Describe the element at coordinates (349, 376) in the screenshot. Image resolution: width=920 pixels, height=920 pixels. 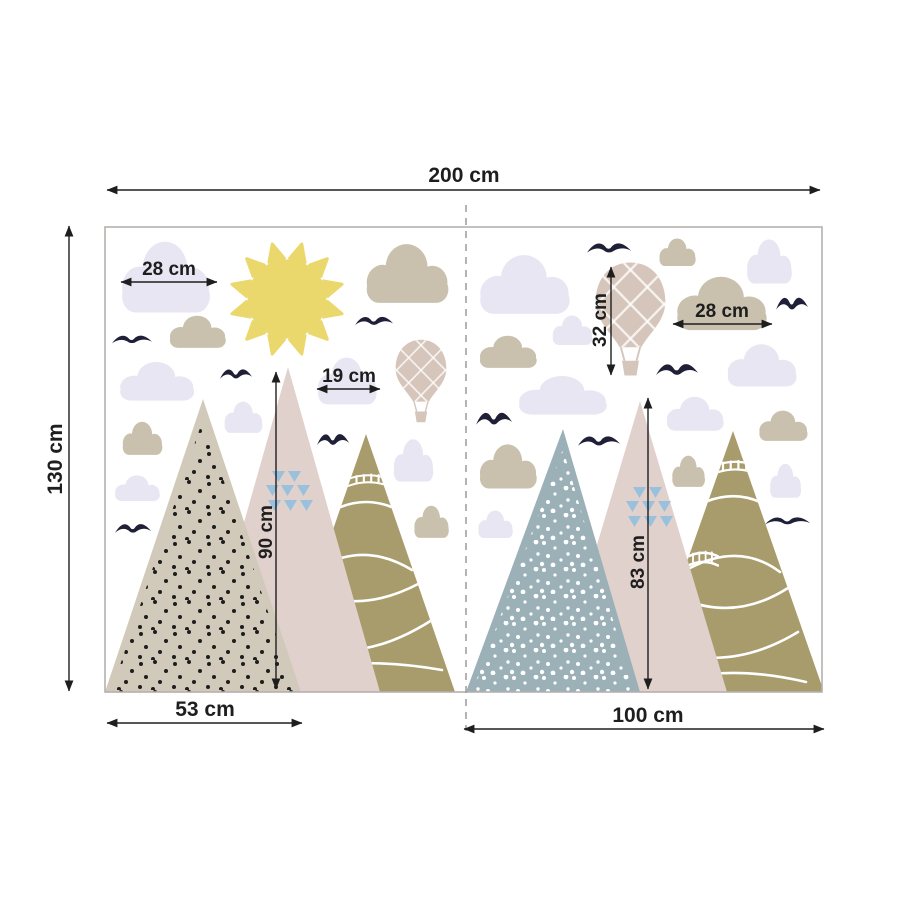
I see `dimension-small-cloud-label: 19 cm` at that location.